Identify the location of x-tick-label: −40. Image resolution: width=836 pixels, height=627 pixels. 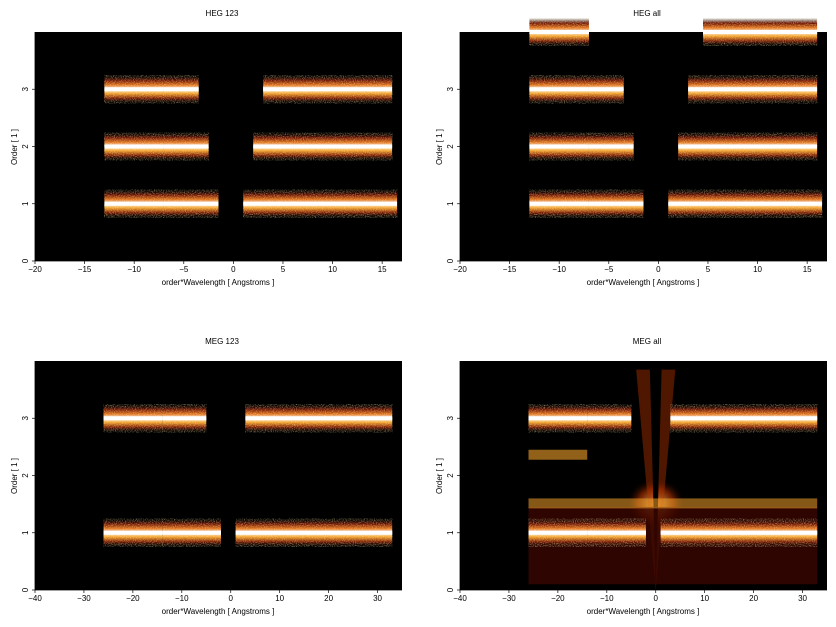
(35, 598).